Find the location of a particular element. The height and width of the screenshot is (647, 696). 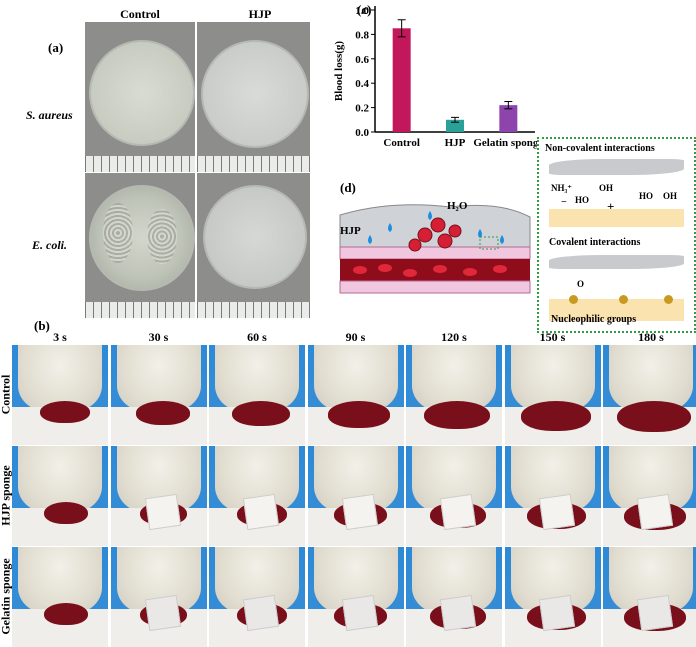

time-label: 180 s is located at coordinates (651, 337).